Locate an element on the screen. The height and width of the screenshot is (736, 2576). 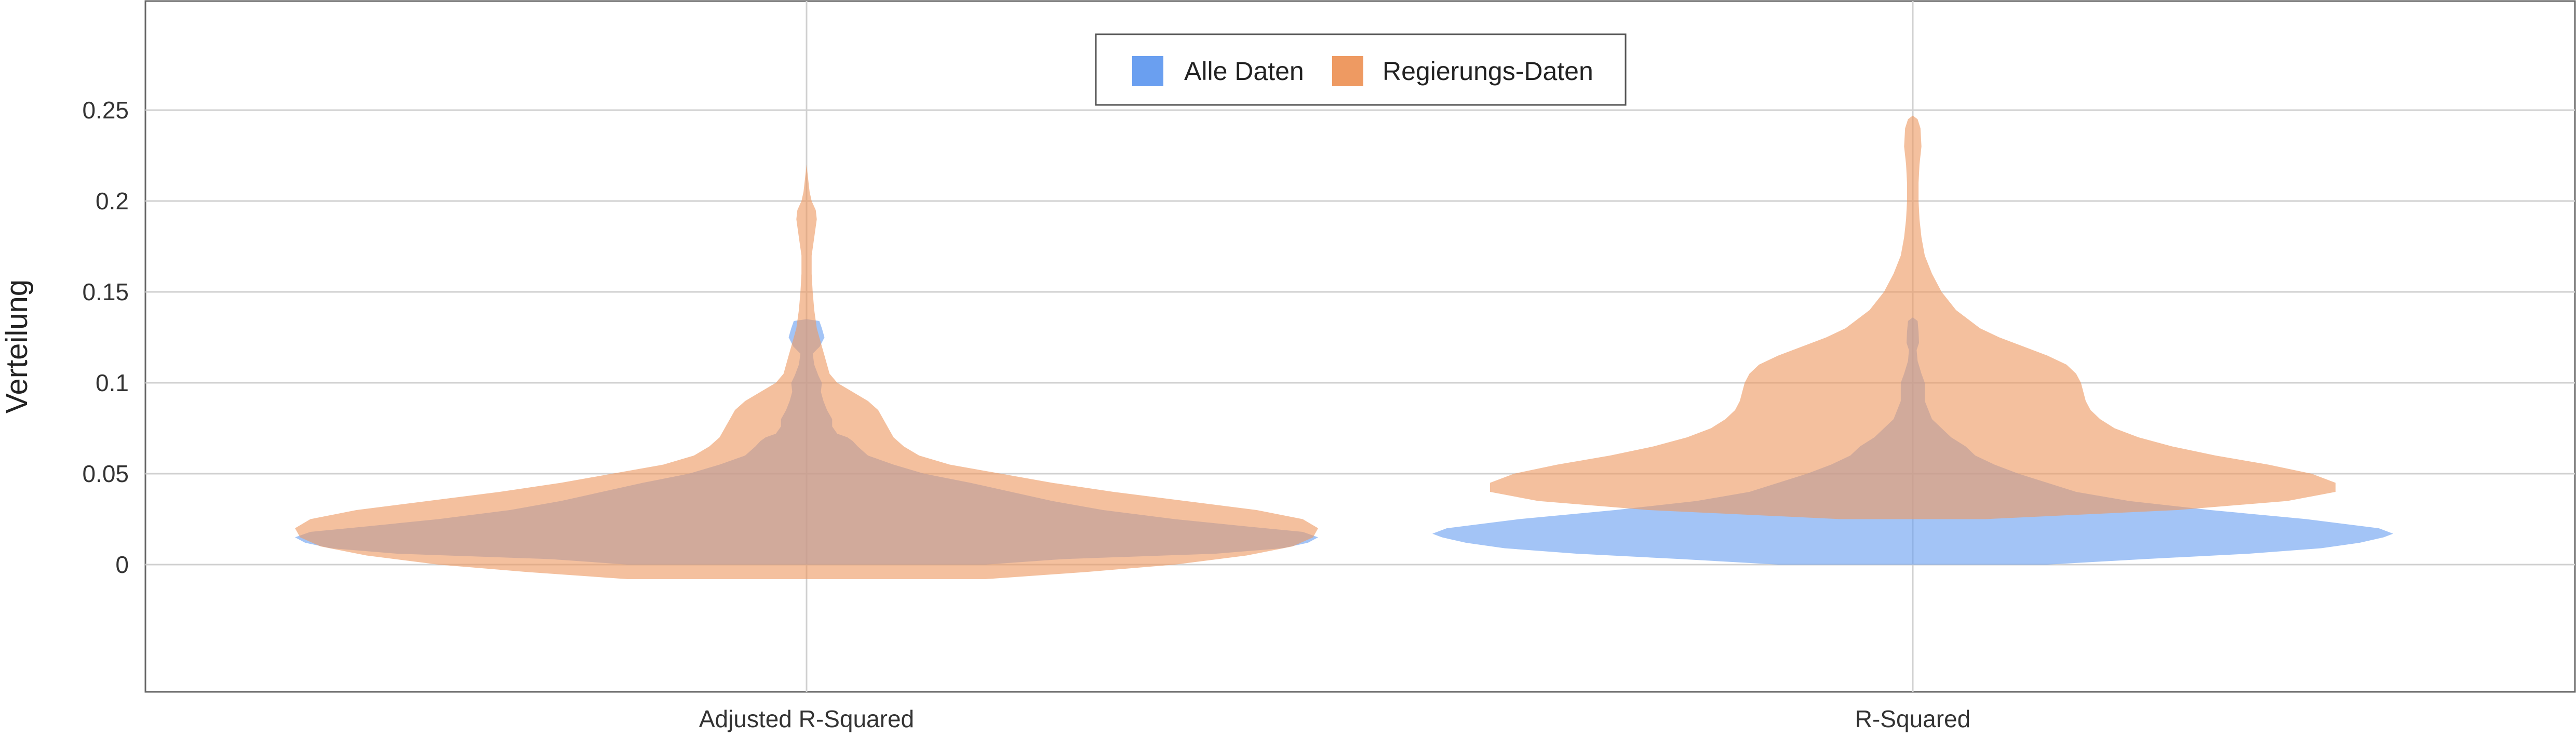
legend-label-alle-daten: Alle Daten is located at coordinates (1244, 72).